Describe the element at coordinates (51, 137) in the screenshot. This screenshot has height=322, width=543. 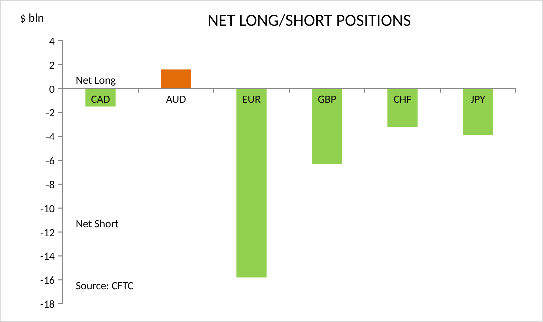
I see `y-tick-label: -4` at that location.